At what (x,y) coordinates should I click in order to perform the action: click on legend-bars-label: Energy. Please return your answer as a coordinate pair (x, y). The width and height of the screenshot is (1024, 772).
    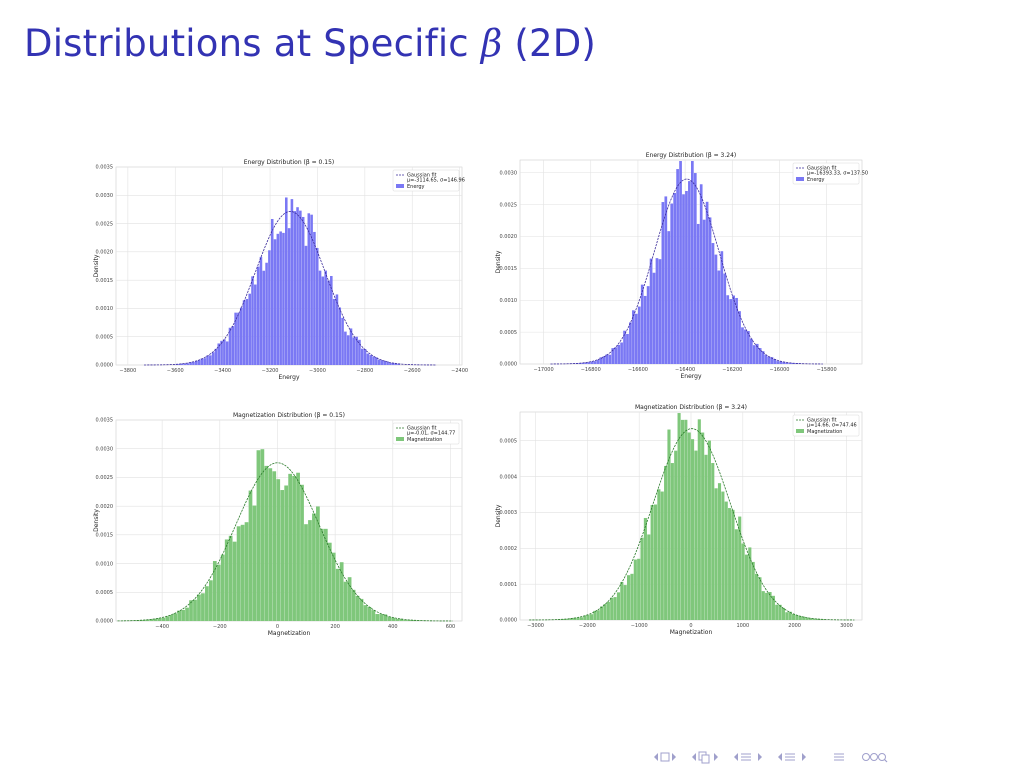
    Looking at the image, I should click on (816, 180).